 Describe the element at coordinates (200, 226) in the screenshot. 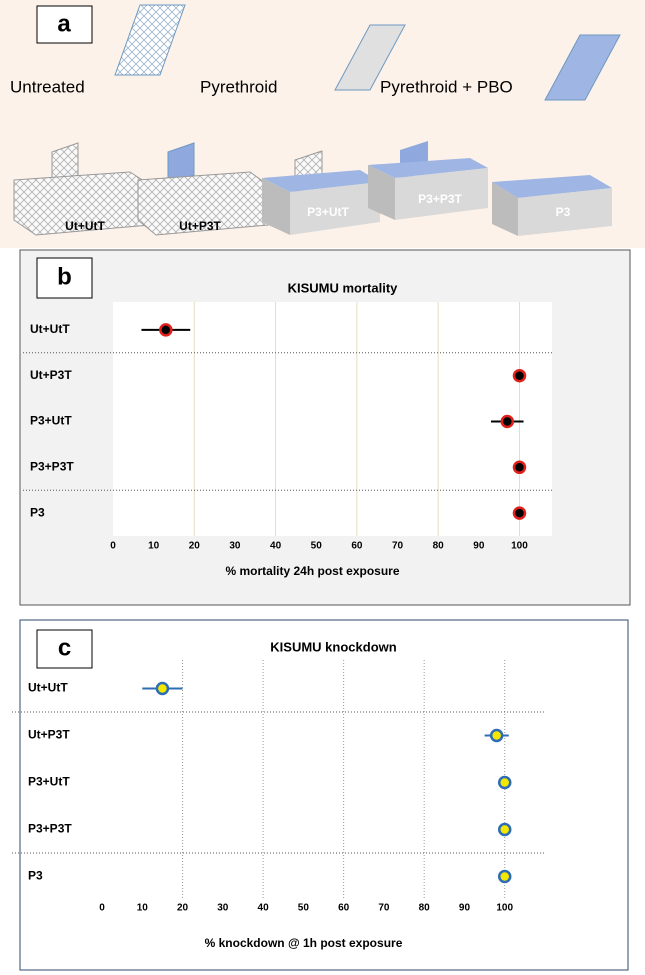

I see `tray-label: Ut+P3T` at that location.